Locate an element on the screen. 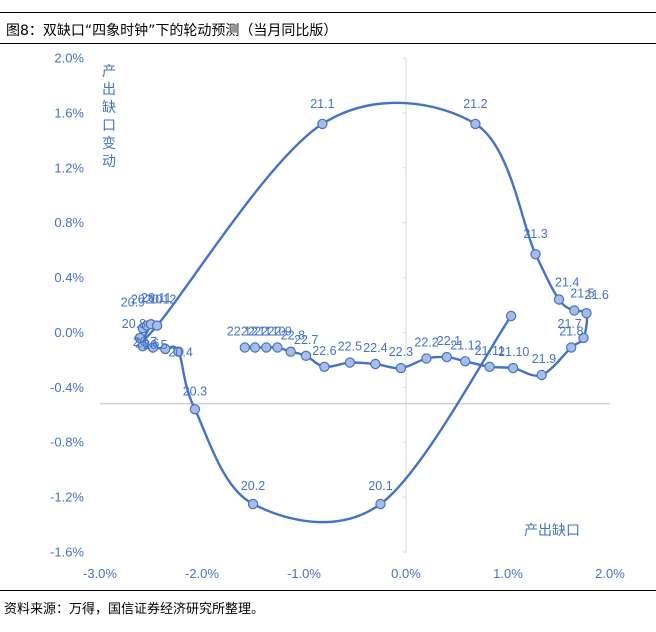 This screenshot has width=656, height=632. point-label: 20.7 is located at coordinates (145, 342).